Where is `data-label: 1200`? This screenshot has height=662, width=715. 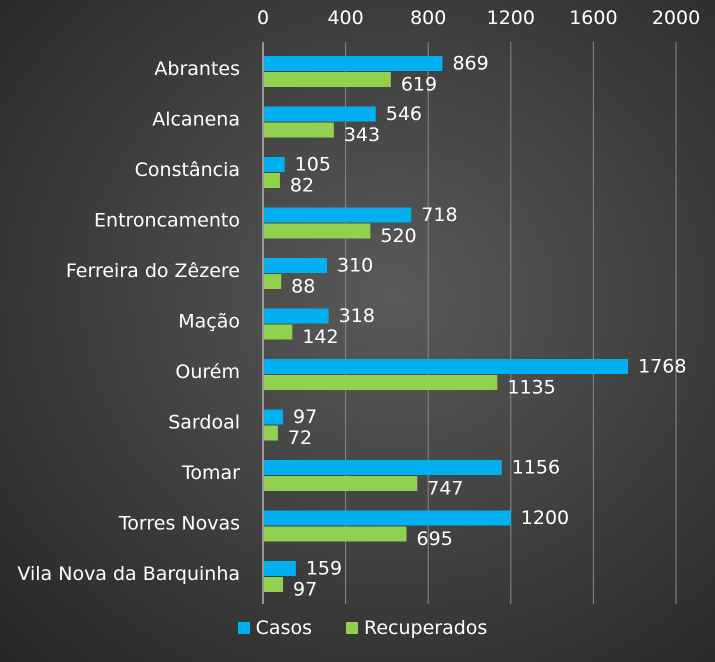
data-label: 1200 is located at coordinates (545, 518).